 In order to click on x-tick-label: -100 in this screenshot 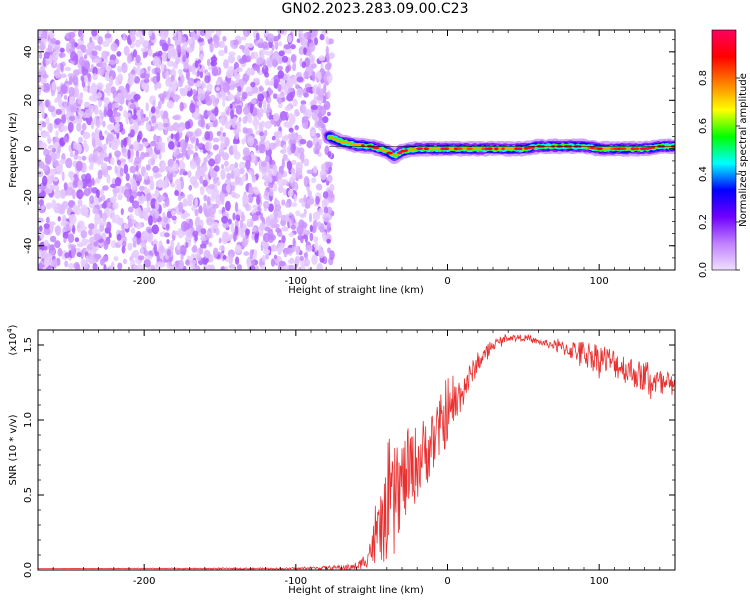, I will do `click(295, 281)`.